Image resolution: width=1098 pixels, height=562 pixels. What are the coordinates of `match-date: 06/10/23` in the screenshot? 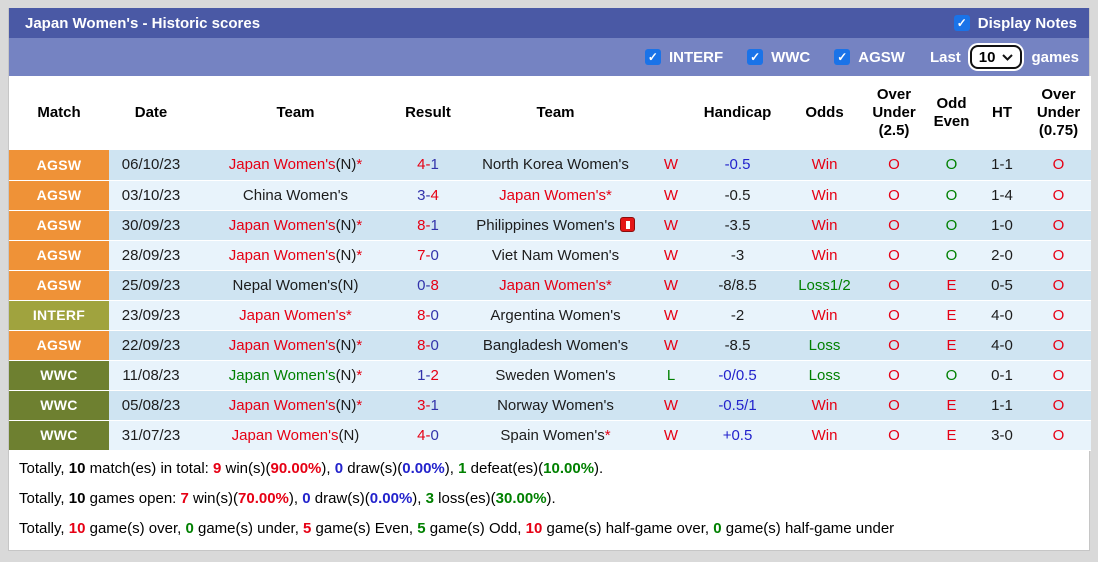 It's located at (151, 165).